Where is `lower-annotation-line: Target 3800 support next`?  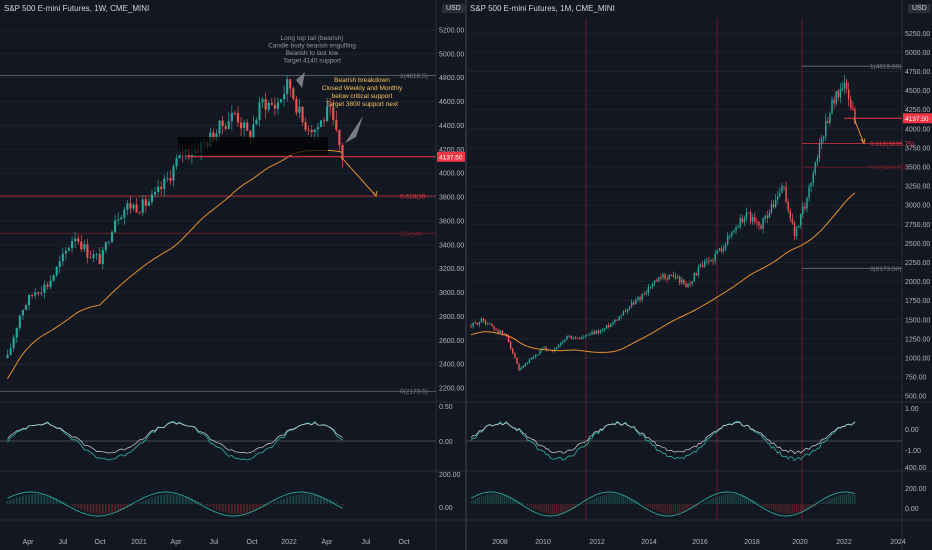 lower-annotation-line: Target 3800 support next is located at coordinates (362, 104).